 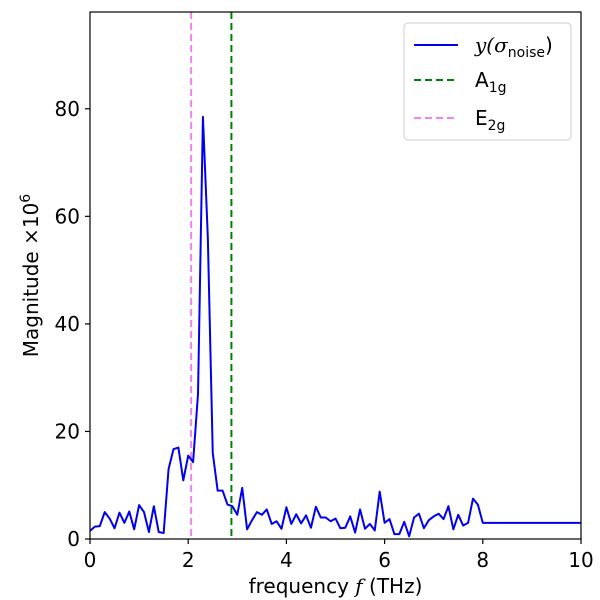 I want to click on x-tick-label: 8, so click(x=482, y=560).